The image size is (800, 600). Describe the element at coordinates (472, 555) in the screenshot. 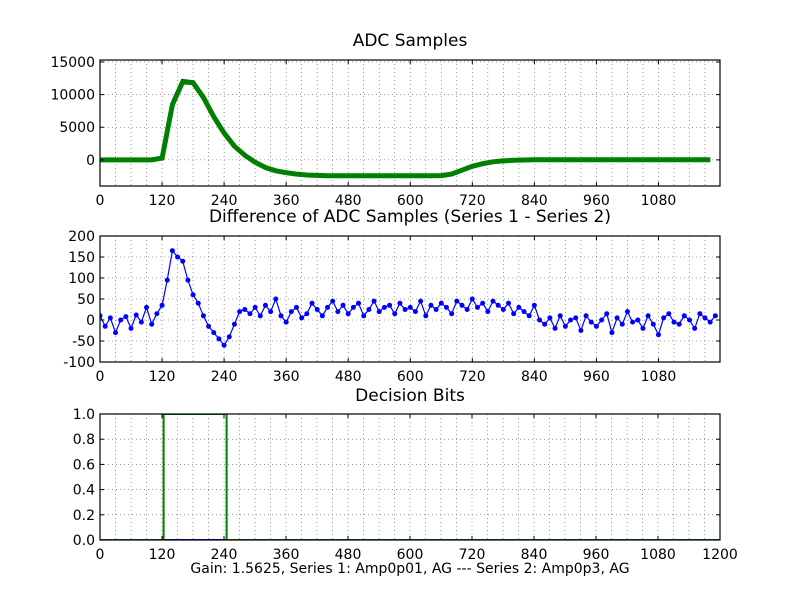

I see `x-tick-label: 720` at that location.